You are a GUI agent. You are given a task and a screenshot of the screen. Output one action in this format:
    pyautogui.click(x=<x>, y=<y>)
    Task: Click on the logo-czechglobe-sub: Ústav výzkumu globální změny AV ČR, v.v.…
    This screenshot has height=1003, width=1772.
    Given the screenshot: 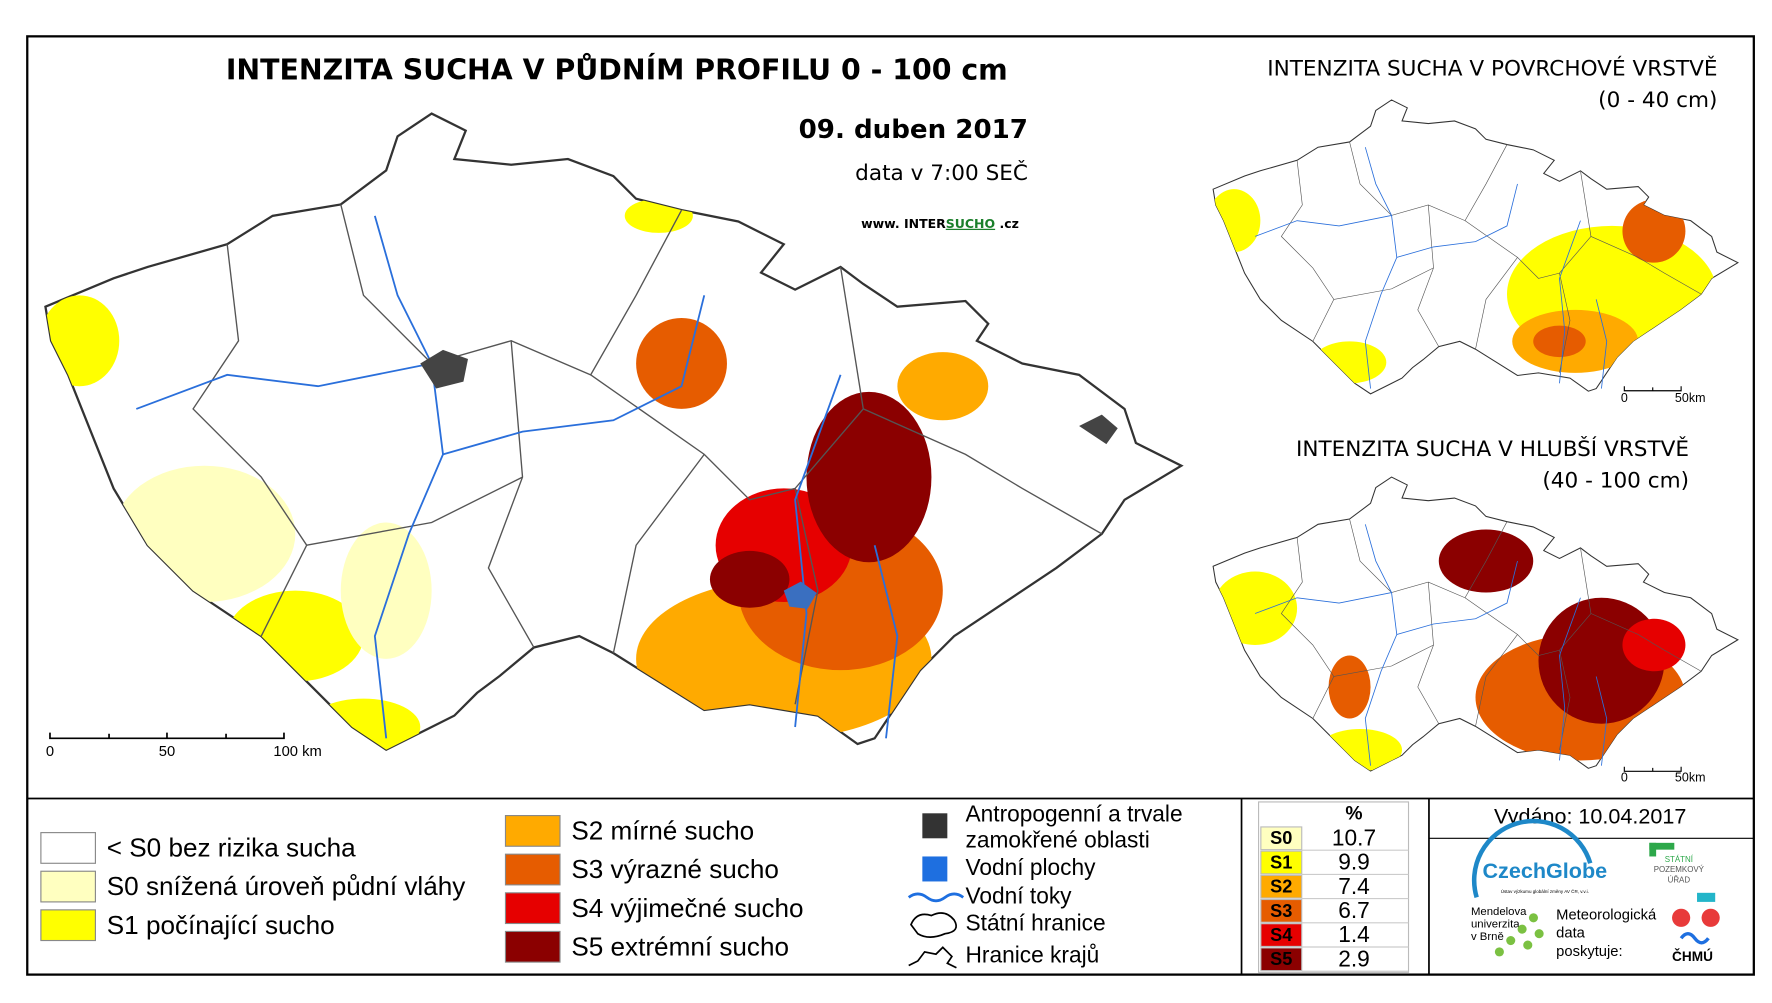 What is the action you would take?
    pyautogui.click(x=1545, y=891)
    